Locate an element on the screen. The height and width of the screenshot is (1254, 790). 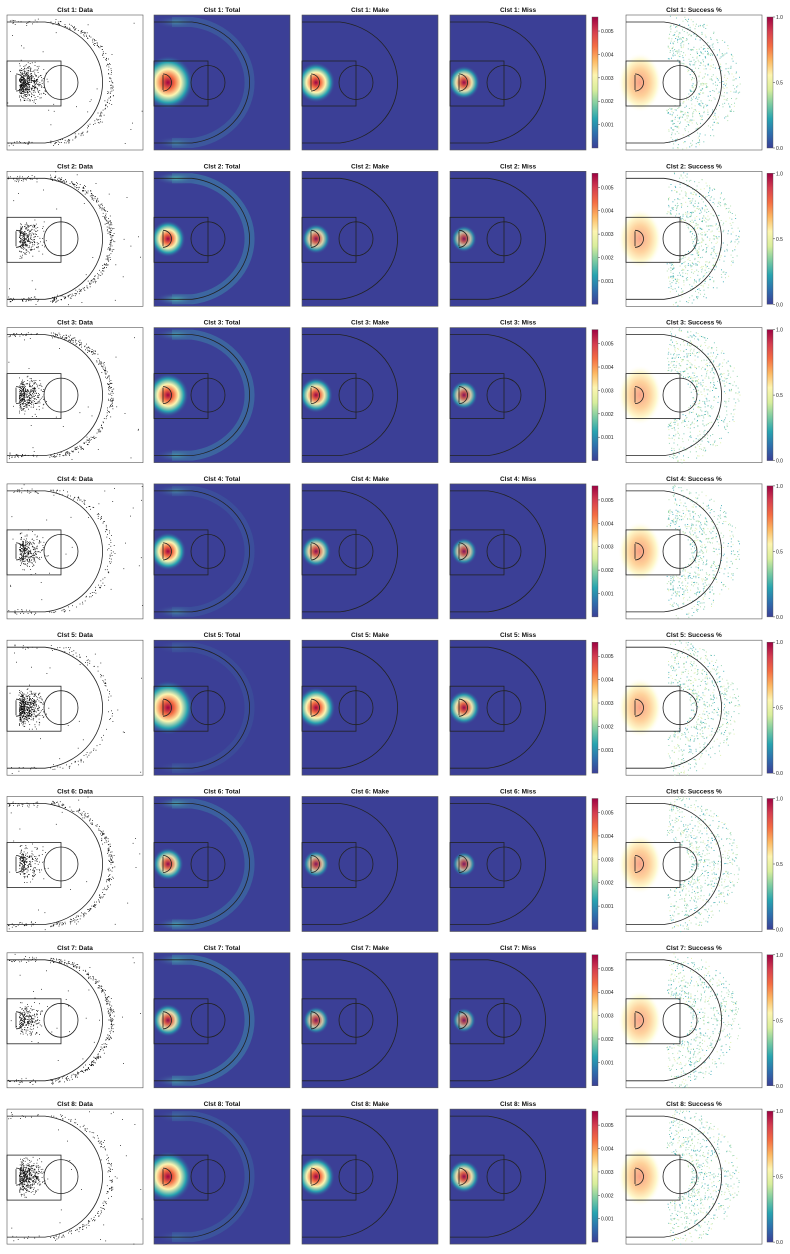
panel-title: Clst 2: Success % is located at coordinates (694, 166).